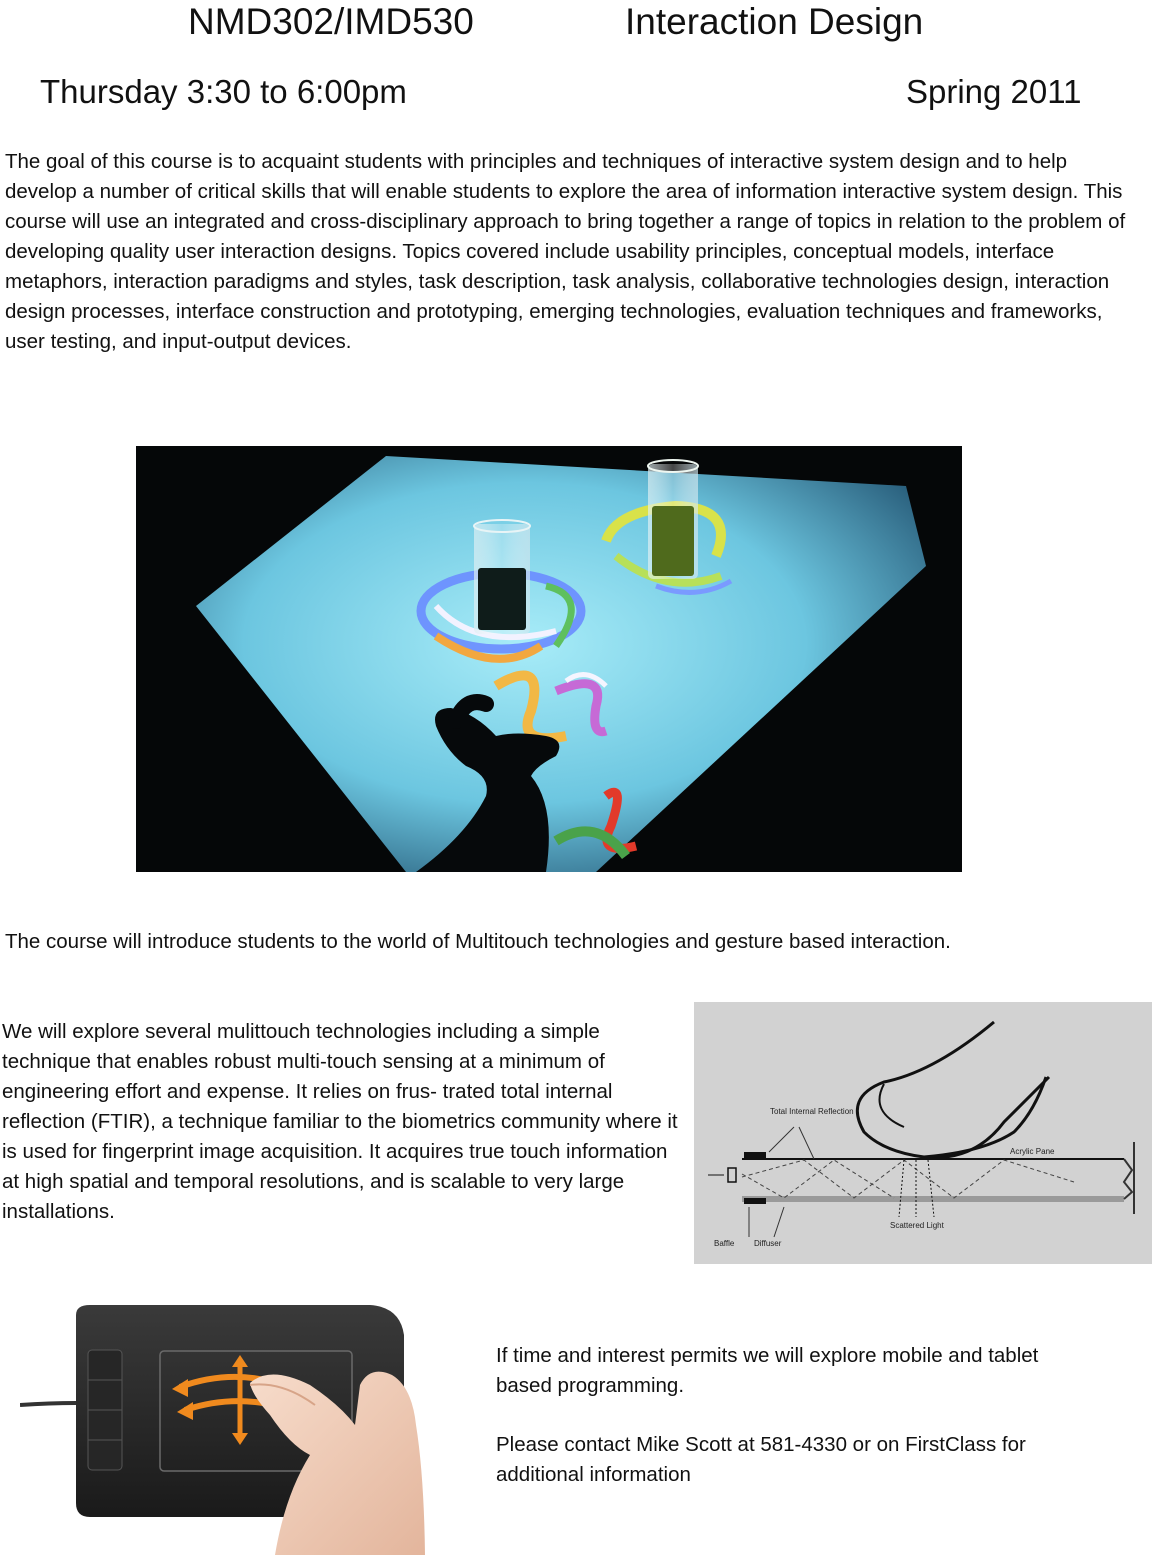 The width and height of the screenshot is (1152, 1559). Describe the element at coordinates (768, 1243) in the screenshot. I see `label-diffuser: Diffuser` at that location.